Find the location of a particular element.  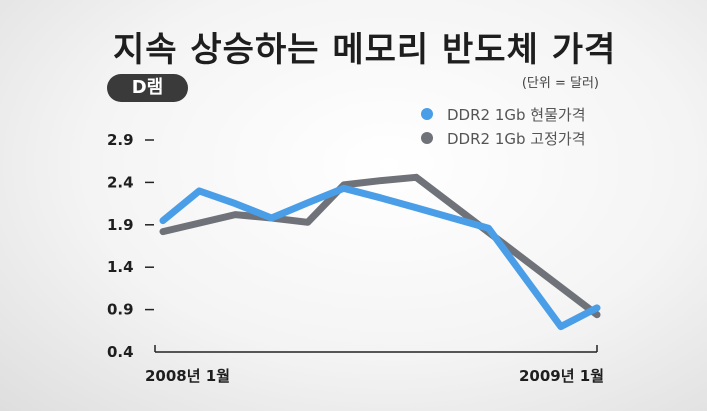

y-axis: 2.9 2.4 1.9 1.4 0.9 0.4 is located at coordinates (130, 246).